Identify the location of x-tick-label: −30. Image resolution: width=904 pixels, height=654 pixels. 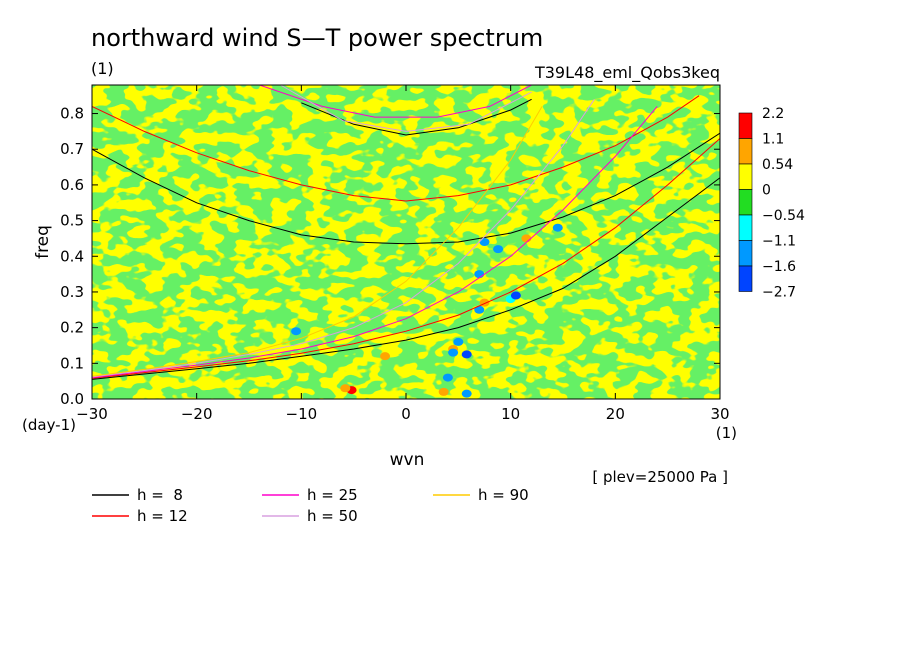
(92, 414).